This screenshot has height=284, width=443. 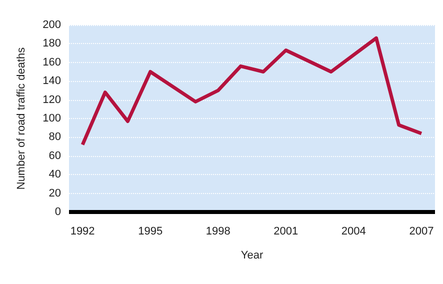 I want to click on y-tick-label: 120, so click(x=51, y=100).